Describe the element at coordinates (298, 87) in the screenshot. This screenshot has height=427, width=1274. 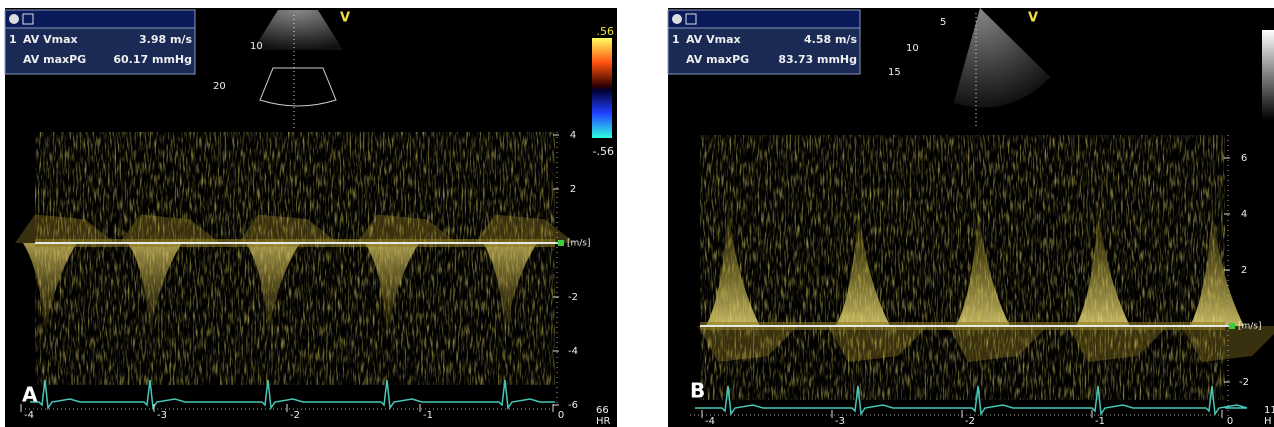
I see `sector-outline` at that location.